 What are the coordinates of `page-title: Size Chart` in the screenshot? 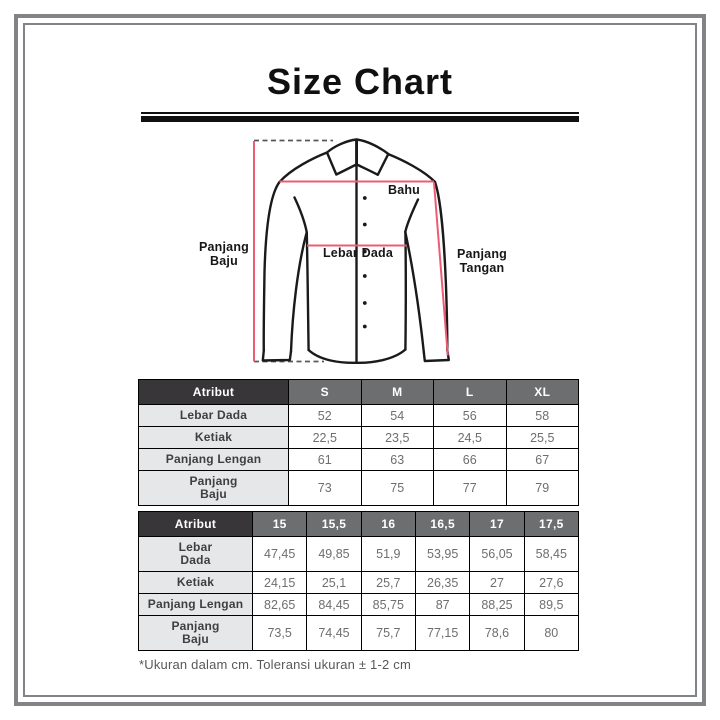 It's located at (360, 81).